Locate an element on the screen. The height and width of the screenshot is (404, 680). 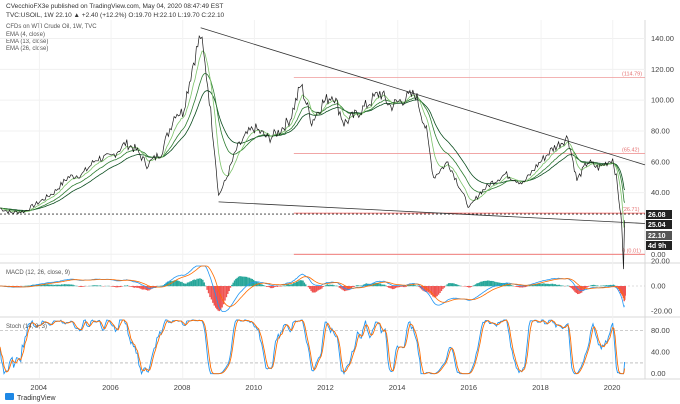
stoch-y-tick: 80.00 is located at coordinates (660, 330).